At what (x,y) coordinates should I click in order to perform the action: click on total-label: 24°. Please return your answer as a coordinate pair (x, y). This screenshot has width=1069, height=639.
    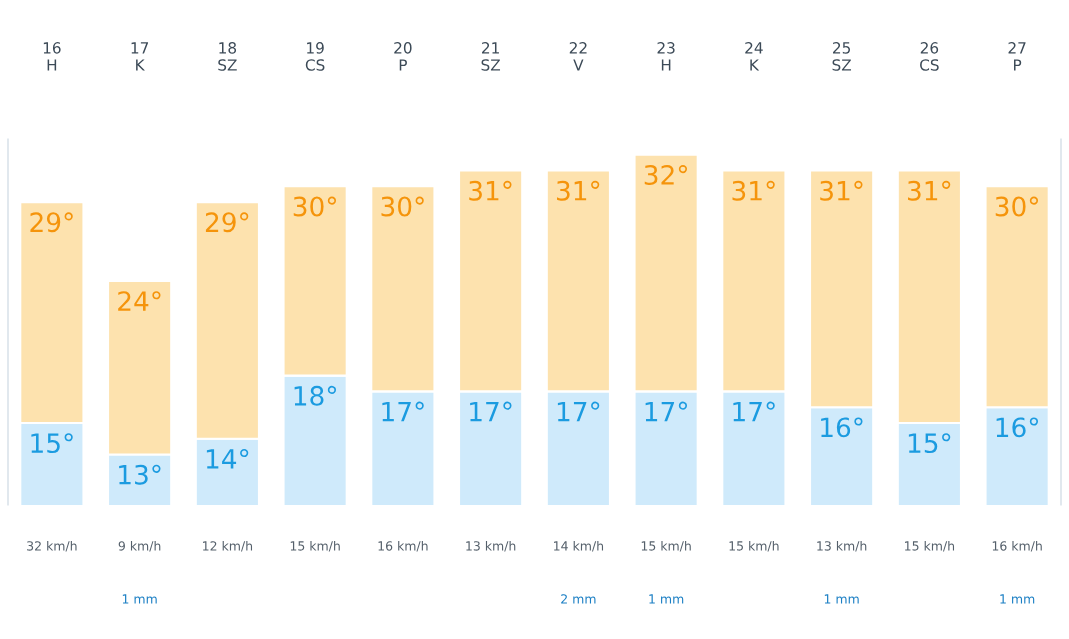
    Looking at the image, I should click on (139, 301).